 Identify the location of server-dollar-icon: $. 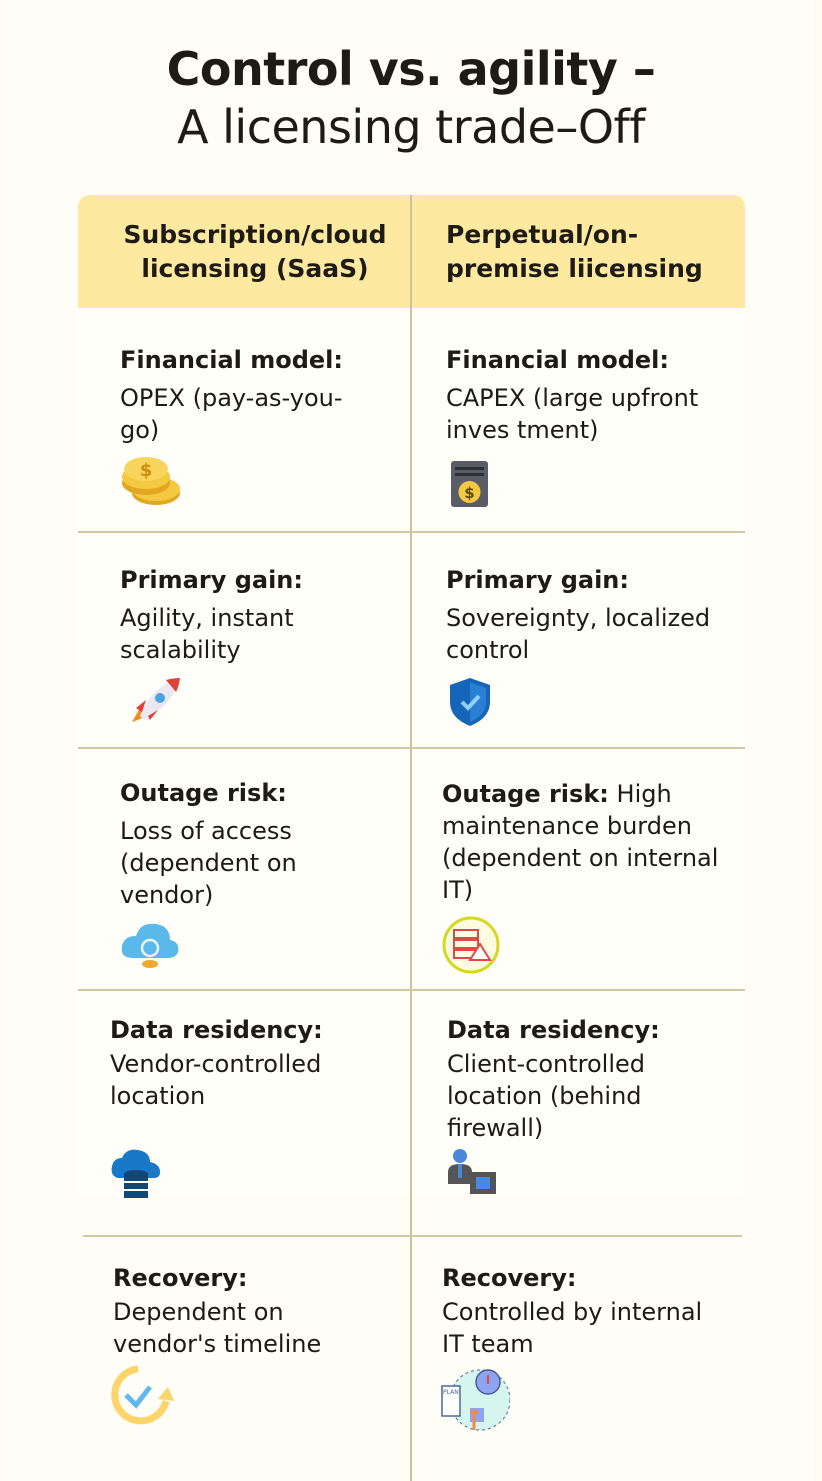
(469, 484).